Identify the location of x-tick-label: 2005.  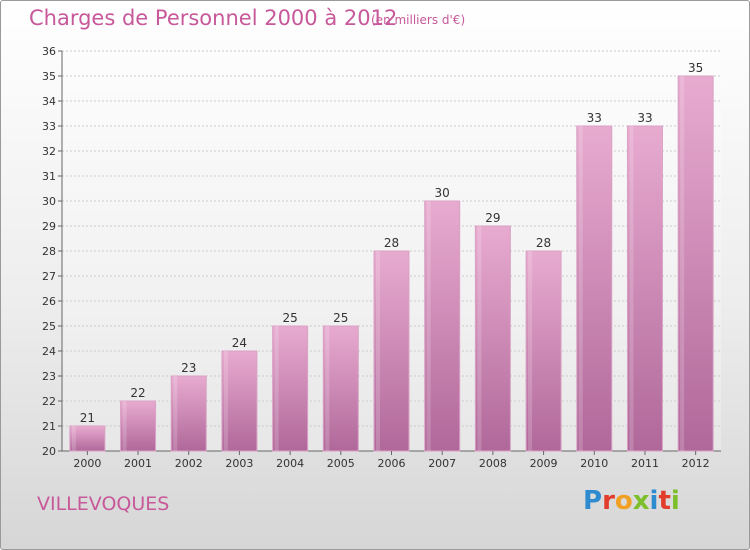
(341, 463).